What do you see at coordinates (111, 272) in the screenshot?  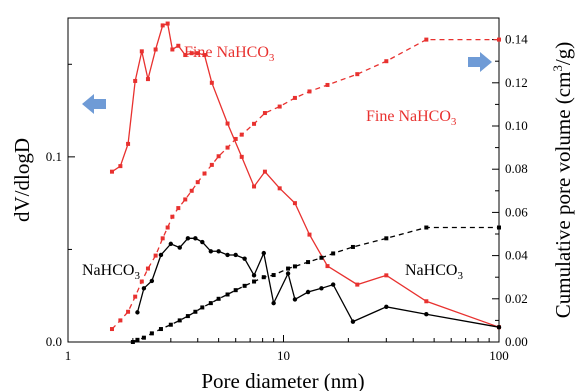 I see `annotation-plain-left: NaHCO3` at bounding box center [111, 272].